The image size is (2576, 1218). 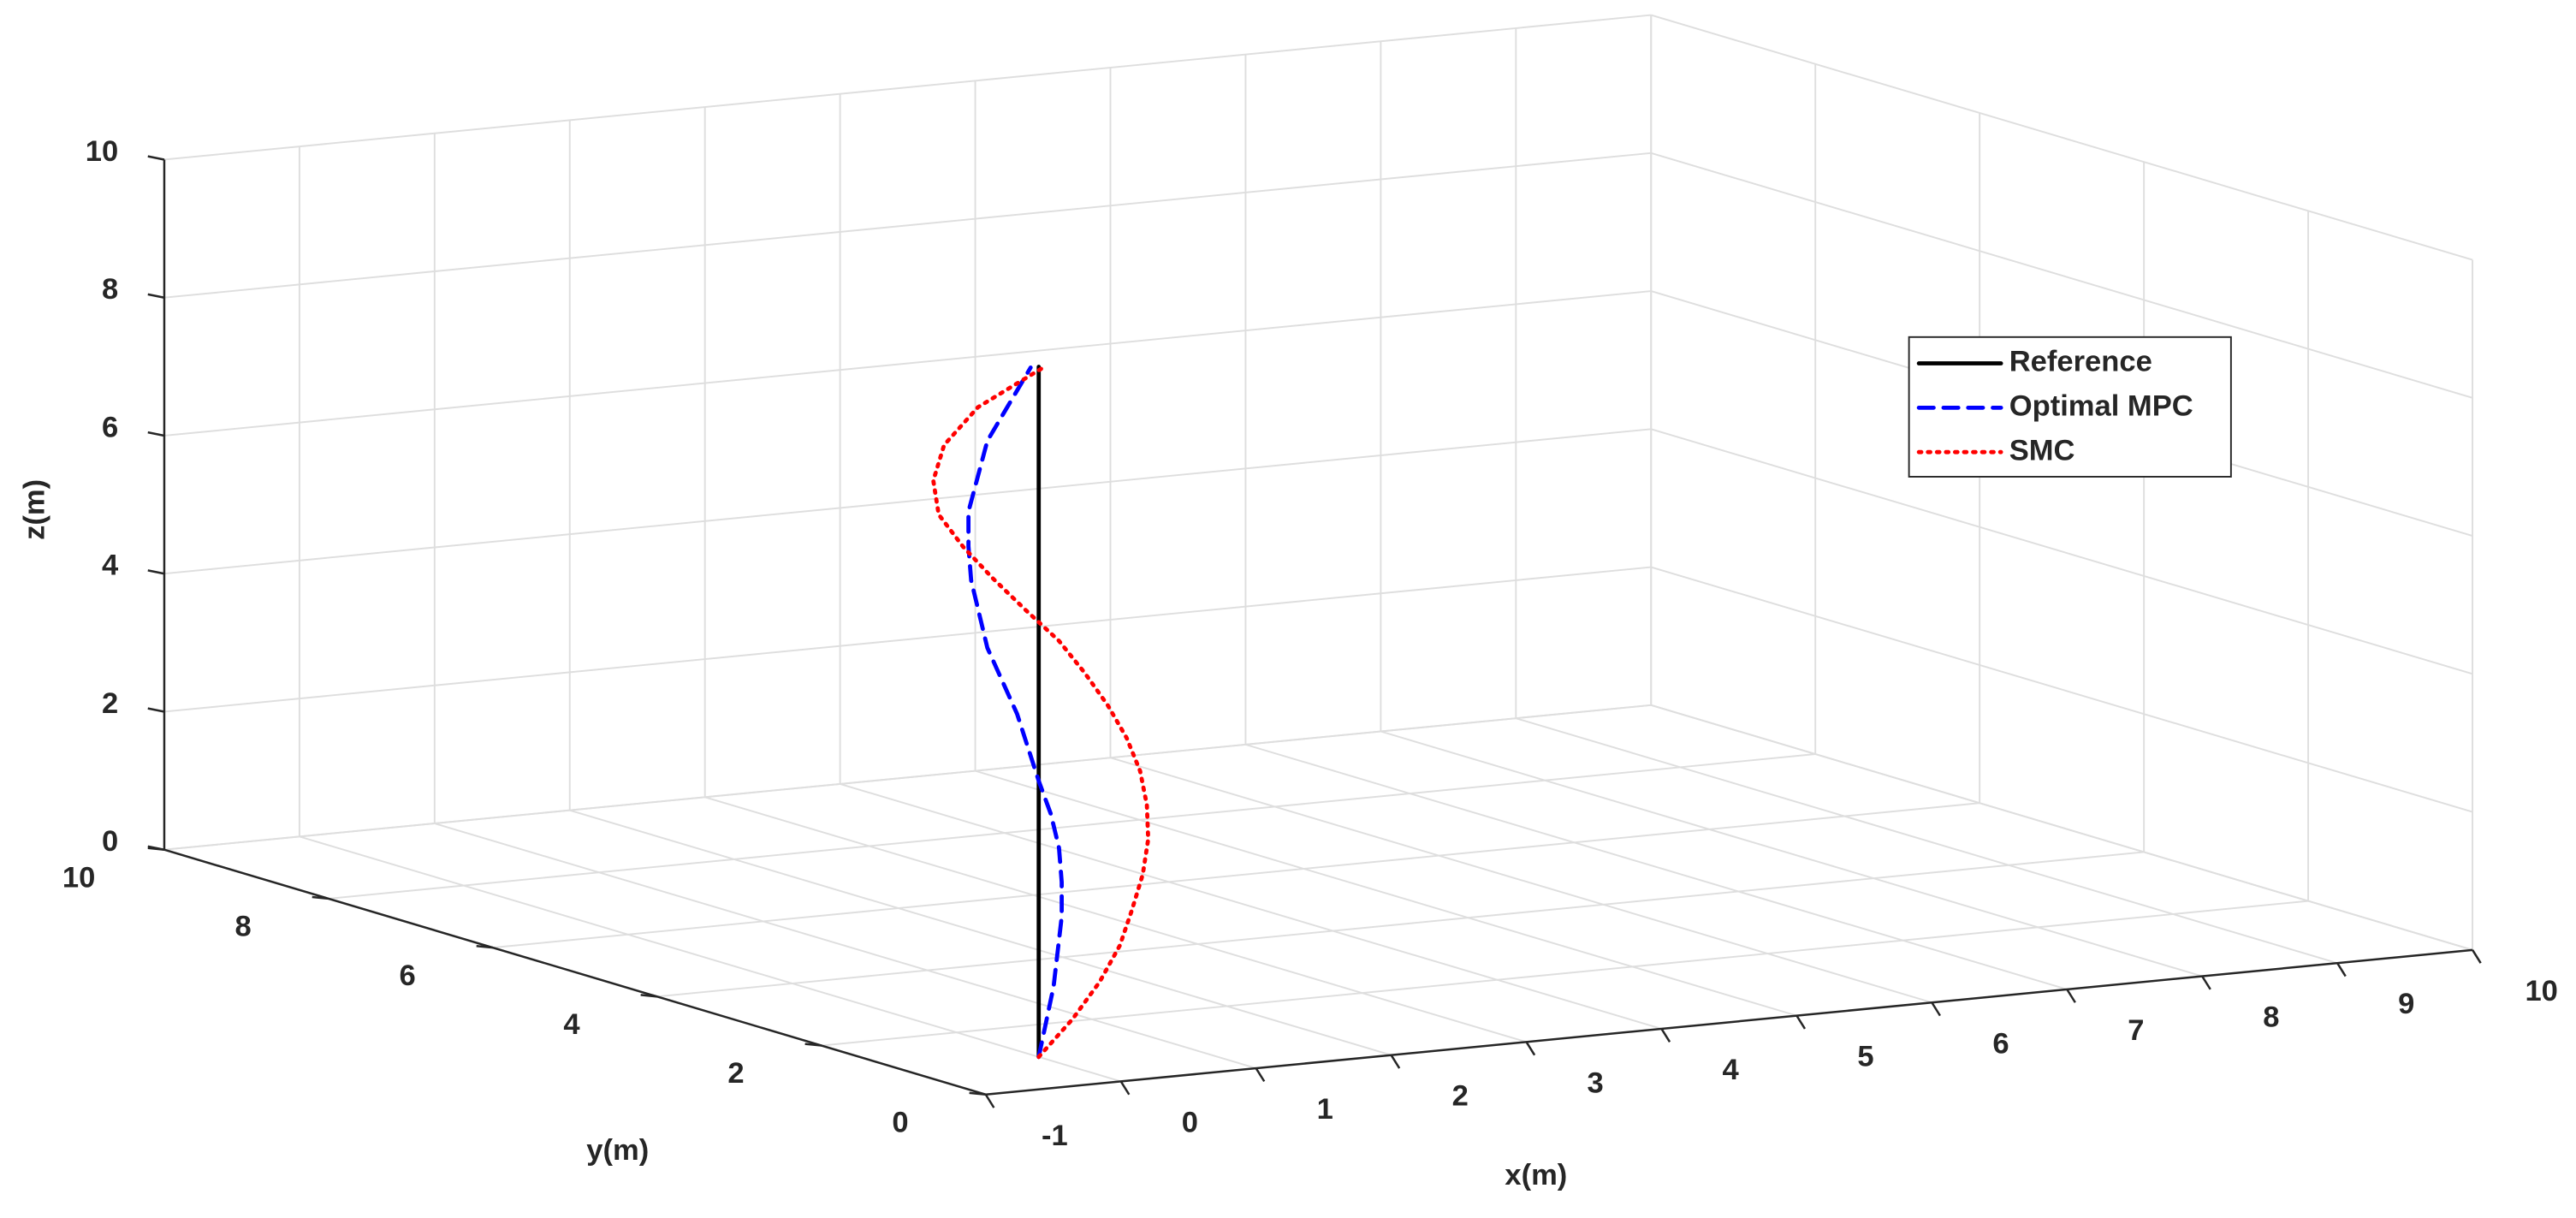 What do you see at coordinates (110, 841) in the screenshot?
I see `z-tick-label: 0` at bounding box center [110, 841].